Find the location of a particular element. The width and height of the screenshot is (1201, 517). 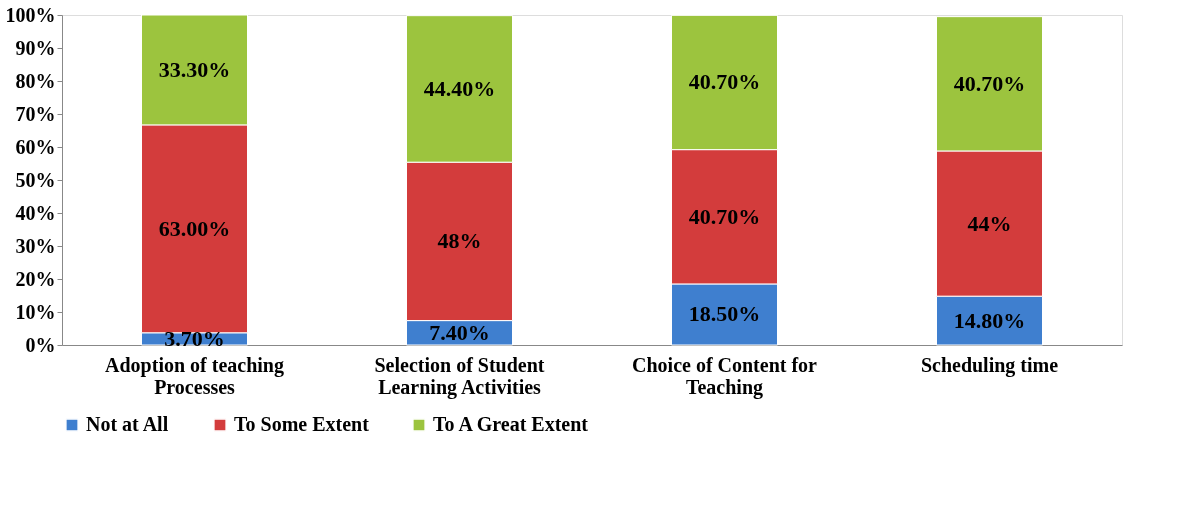

x-tick-label: Choice of Content for Teaching is located at coordinates (725, 376).